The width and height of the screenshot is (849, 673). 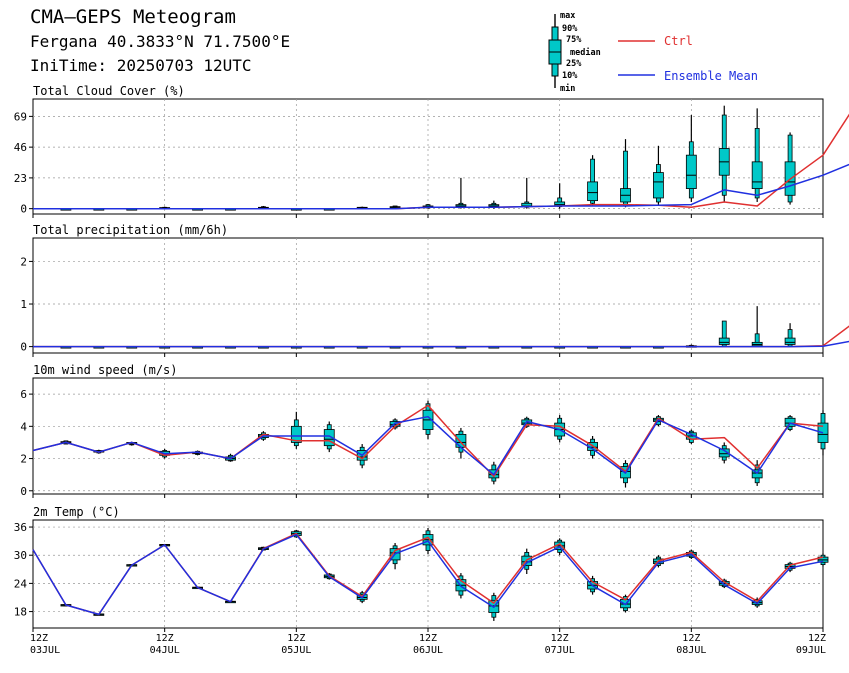 I want to click on x-tick-label-date: 06JUL, so click(x=428, y=650).